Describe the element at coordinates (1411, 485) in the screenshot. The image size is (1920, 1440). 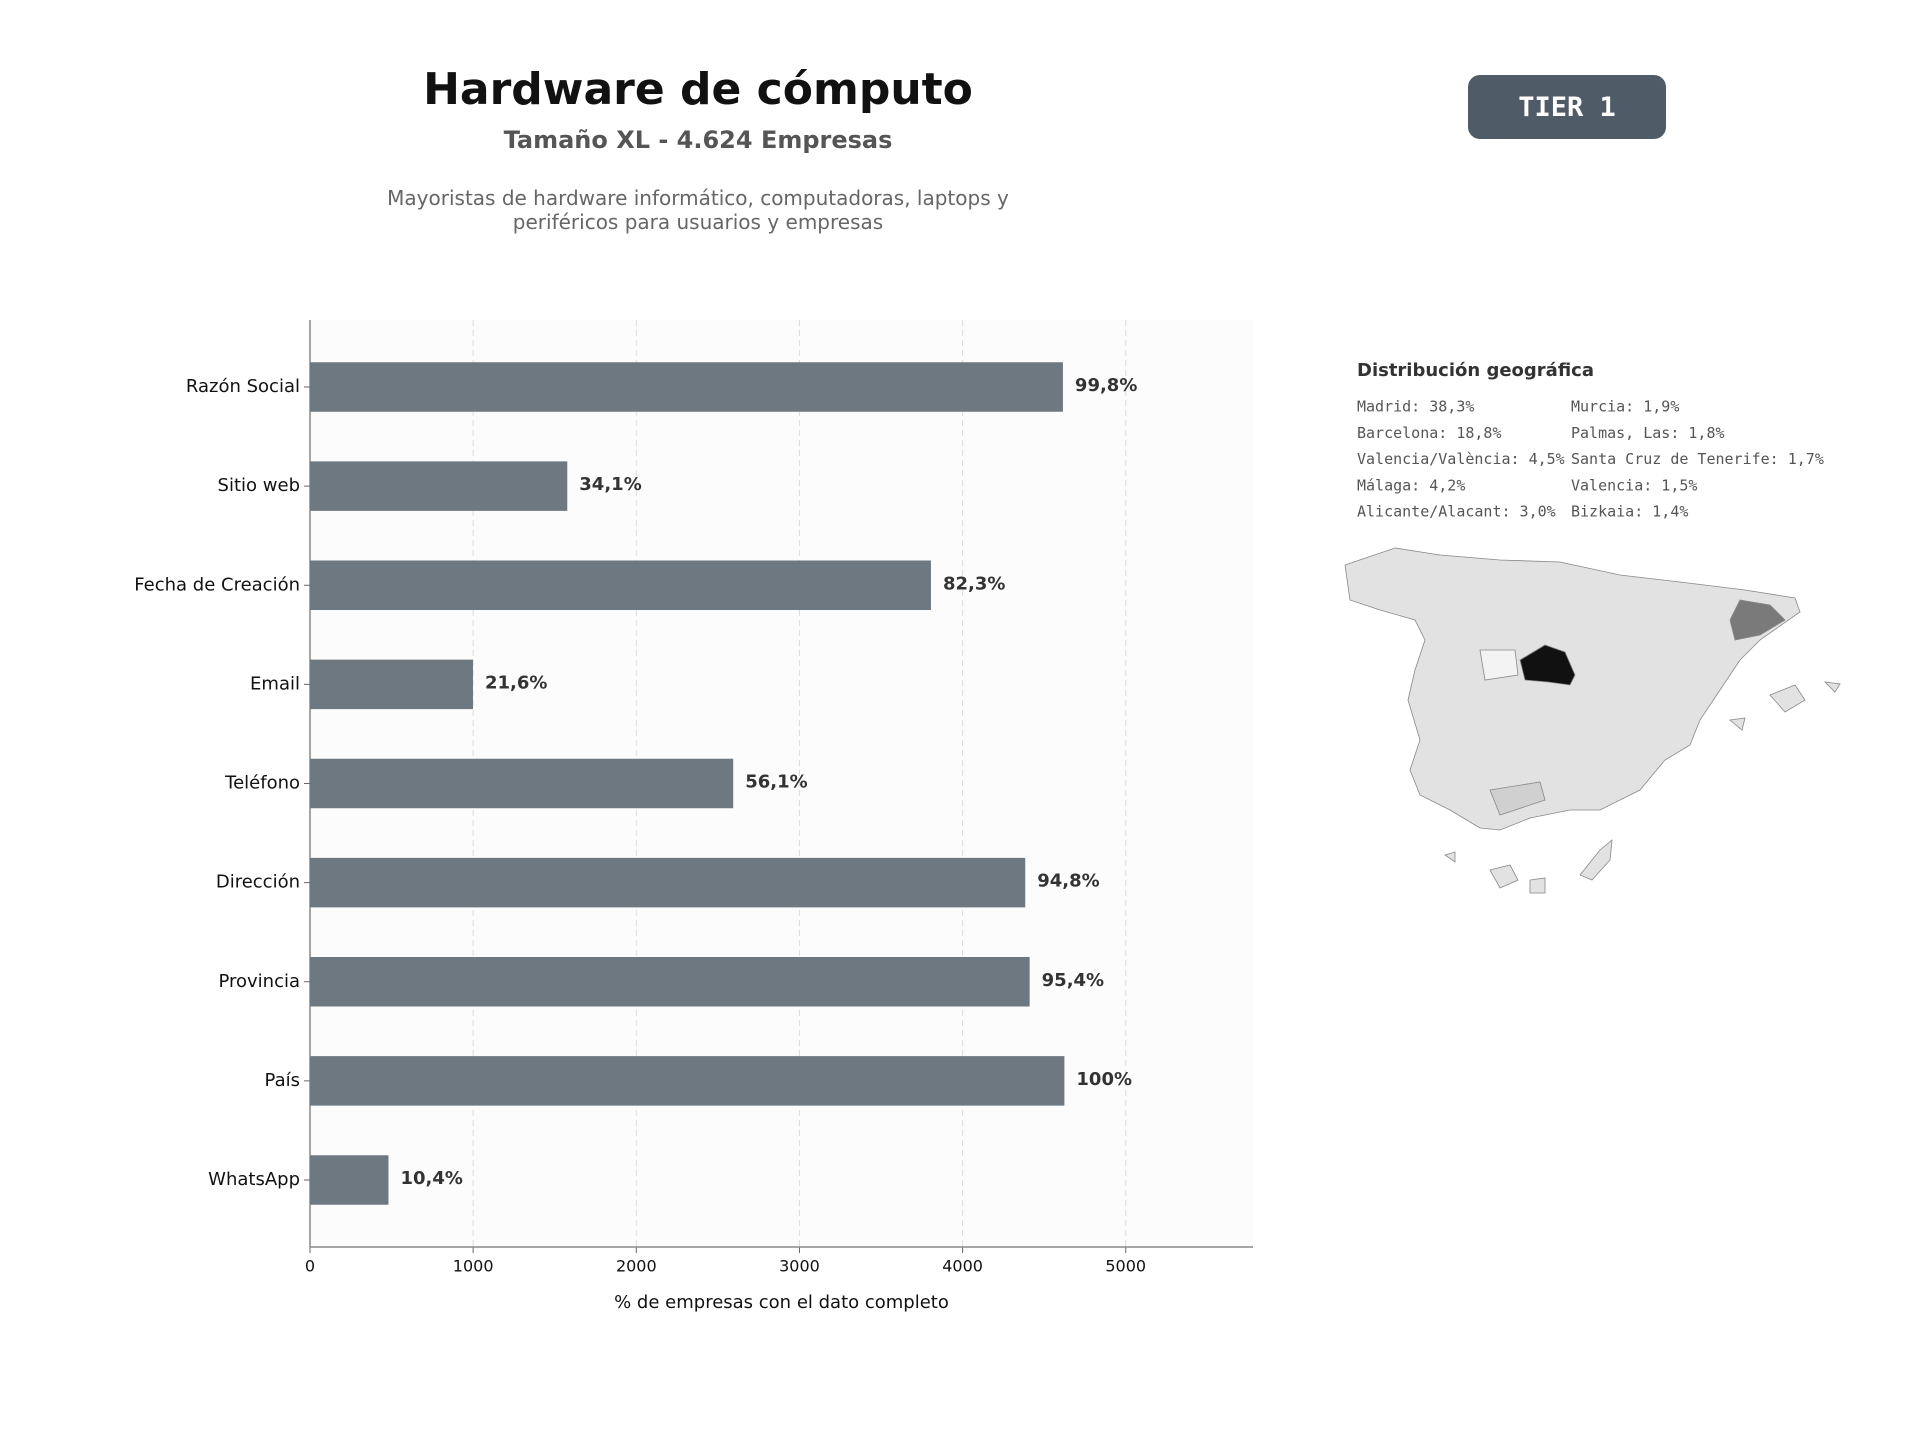
I see `geo-item: Málaga: 4,2%` at that location.